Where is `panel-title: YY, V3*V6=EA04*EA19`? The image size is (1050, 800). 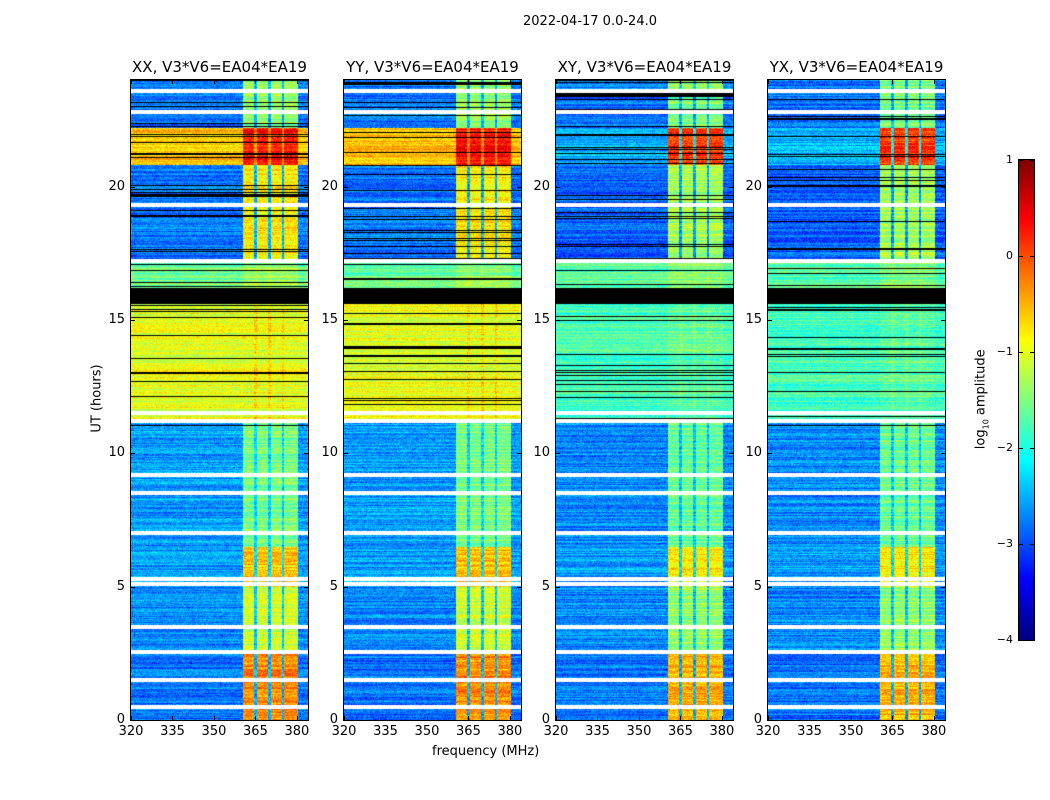 panel-title: YY, V3*V6=EA04*EA19 is located at coordinates (432, 67).